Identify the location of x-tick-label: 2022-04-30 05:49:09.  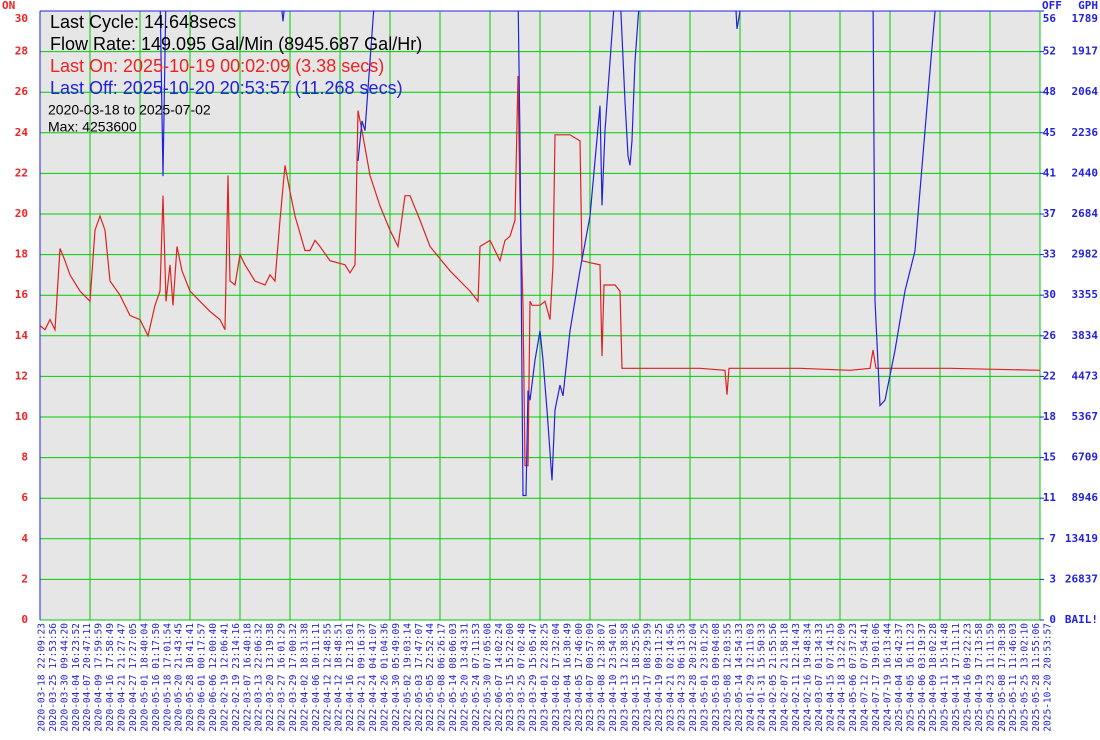
(396, 677).